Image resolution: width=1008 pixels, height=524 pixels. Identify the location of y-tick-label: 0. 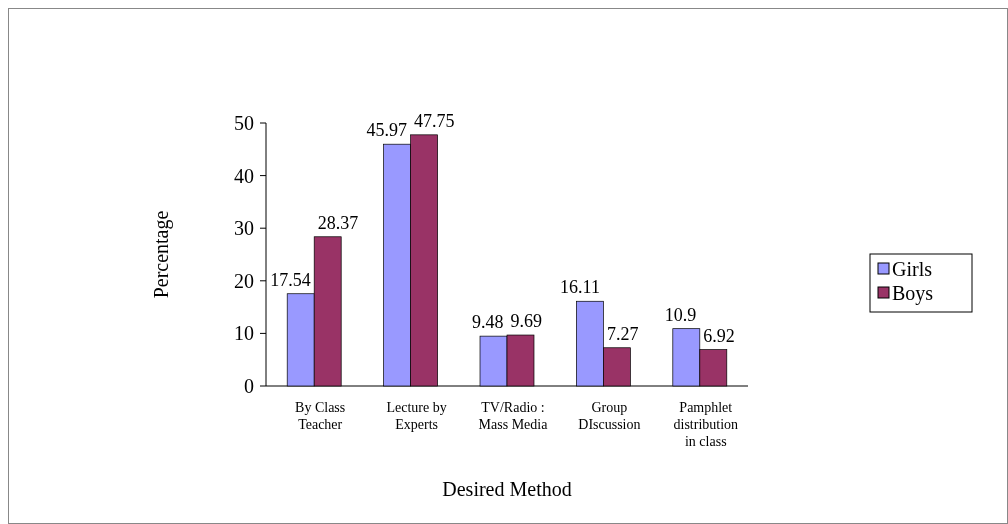
(249, 386).